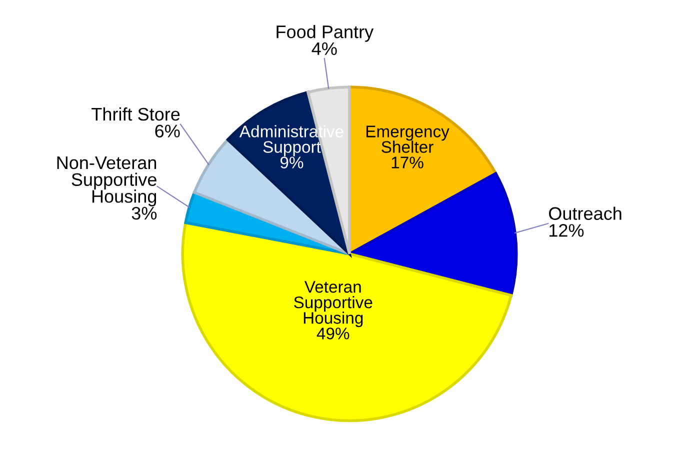 Image resolution: width=699 pixels, height=471 pixels. What do you see at coordinates (333, 334) in the screenshot?
I see `data-label: 49%` at bounding box center [333, 334].